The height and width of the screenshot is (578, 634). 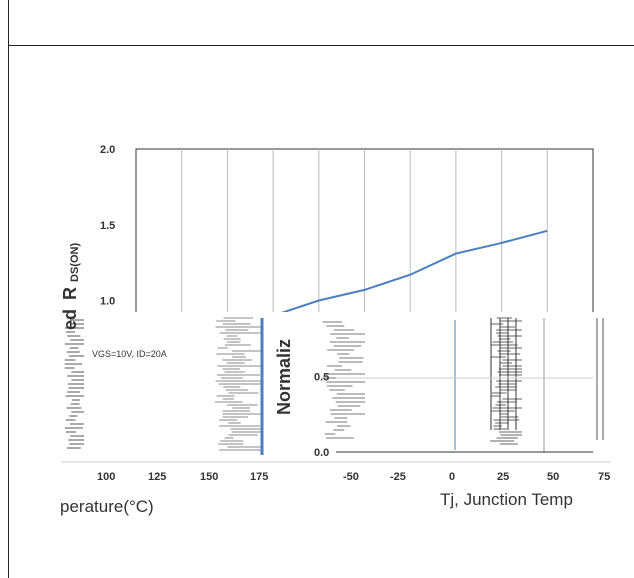 What do you see at coordinates (107, 226) in the screenshot?
I see `y-tick-label: 1.5` at bounding box center [107, 226].